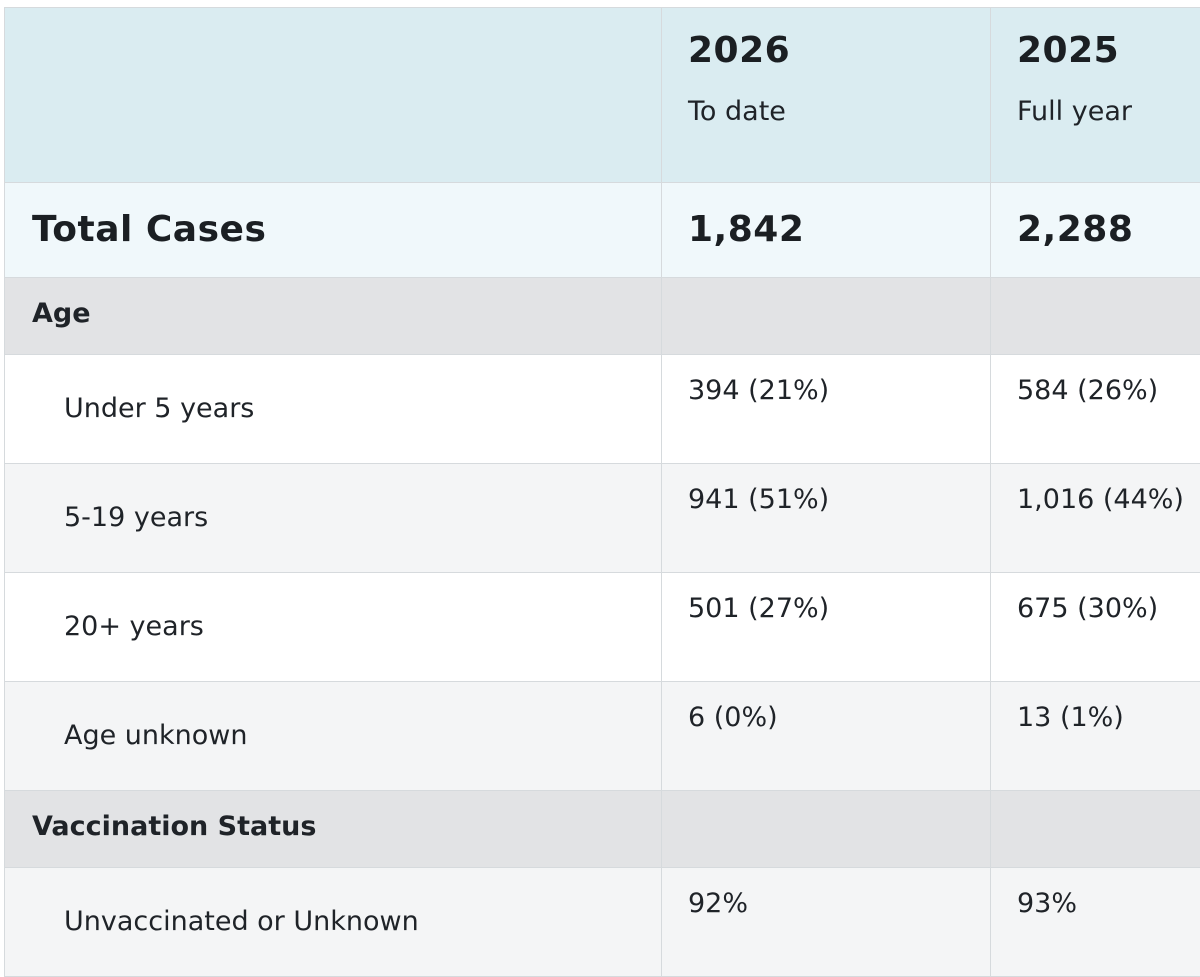 Image resolution: width=1200 pixels, height=977 pixels. Describe the element at coordinates (759, 499) in the screenshot. I see `cell-value: 941 (51%)` at that location.